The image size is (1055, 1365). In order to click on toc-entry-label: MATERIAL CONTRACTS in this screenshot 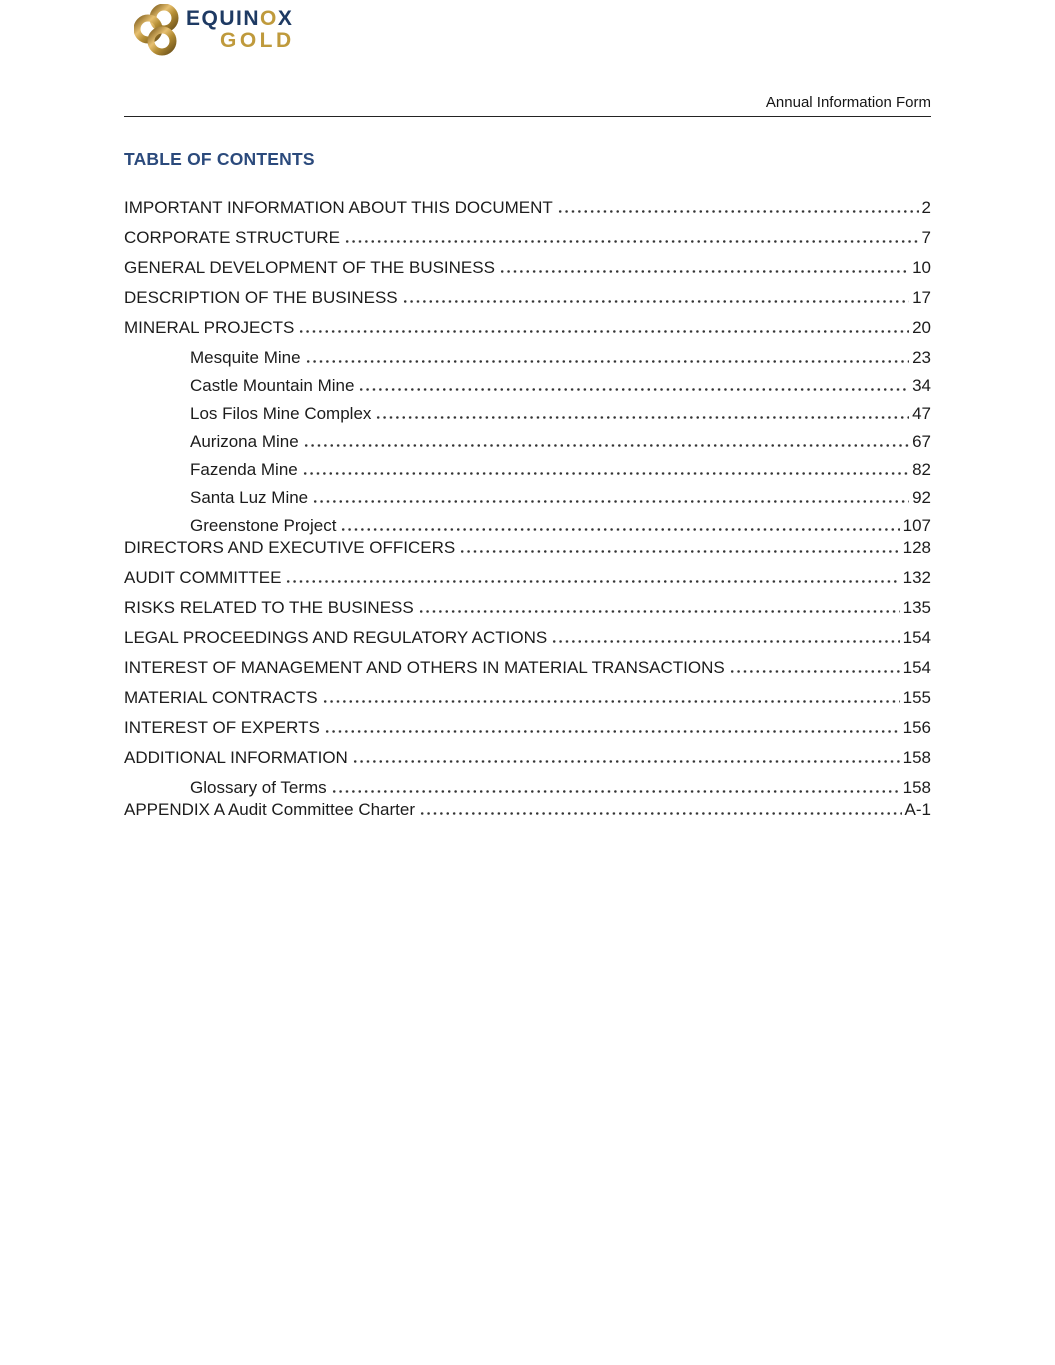, I will do `click(221, 697)`.